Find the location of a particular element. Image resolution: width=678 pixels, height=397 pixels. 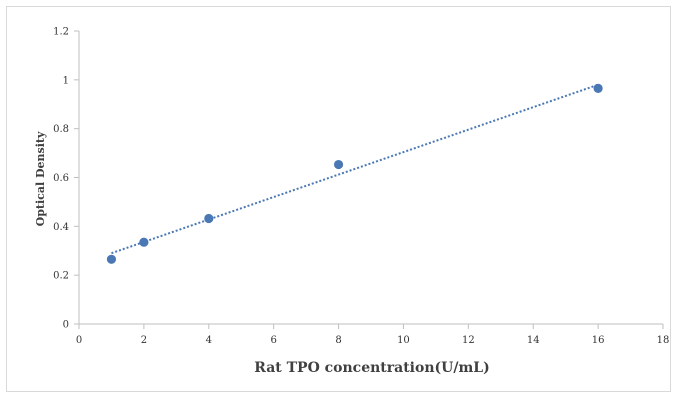

x-tick-label: 8 is located at coordinates (338, 340).